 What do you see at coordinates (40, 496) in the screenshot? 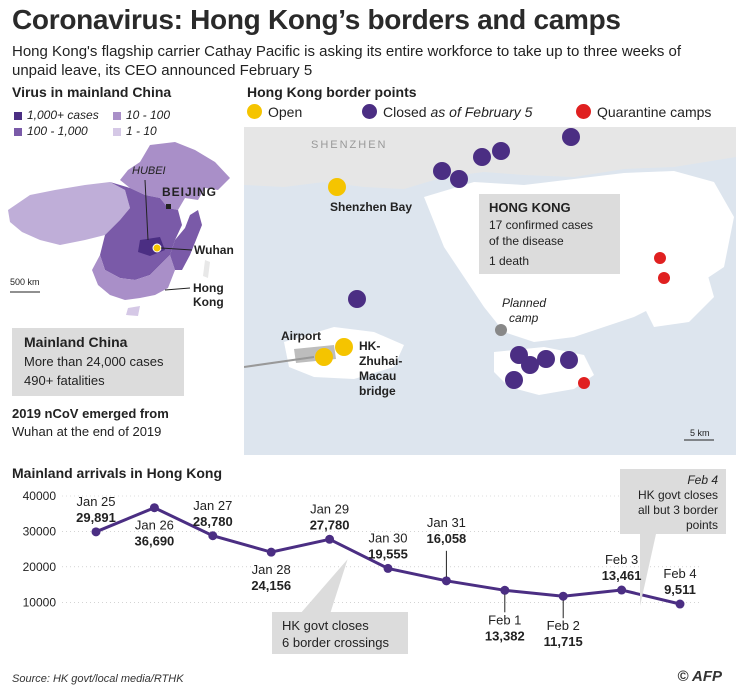
I see `y-tick-label: 40000` at bounding box center [40, 496].